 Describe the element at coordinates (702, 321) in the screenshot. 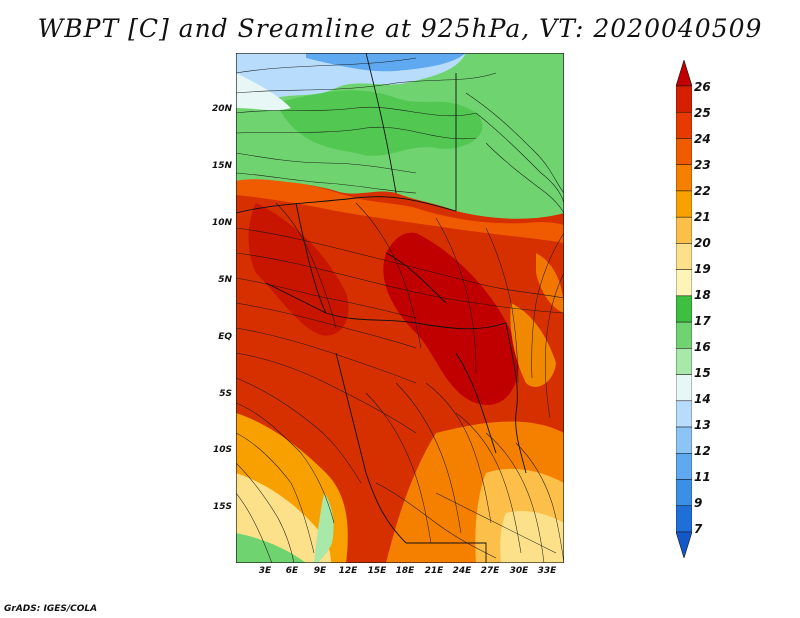

I see `colorbar-label: 17` at that location.